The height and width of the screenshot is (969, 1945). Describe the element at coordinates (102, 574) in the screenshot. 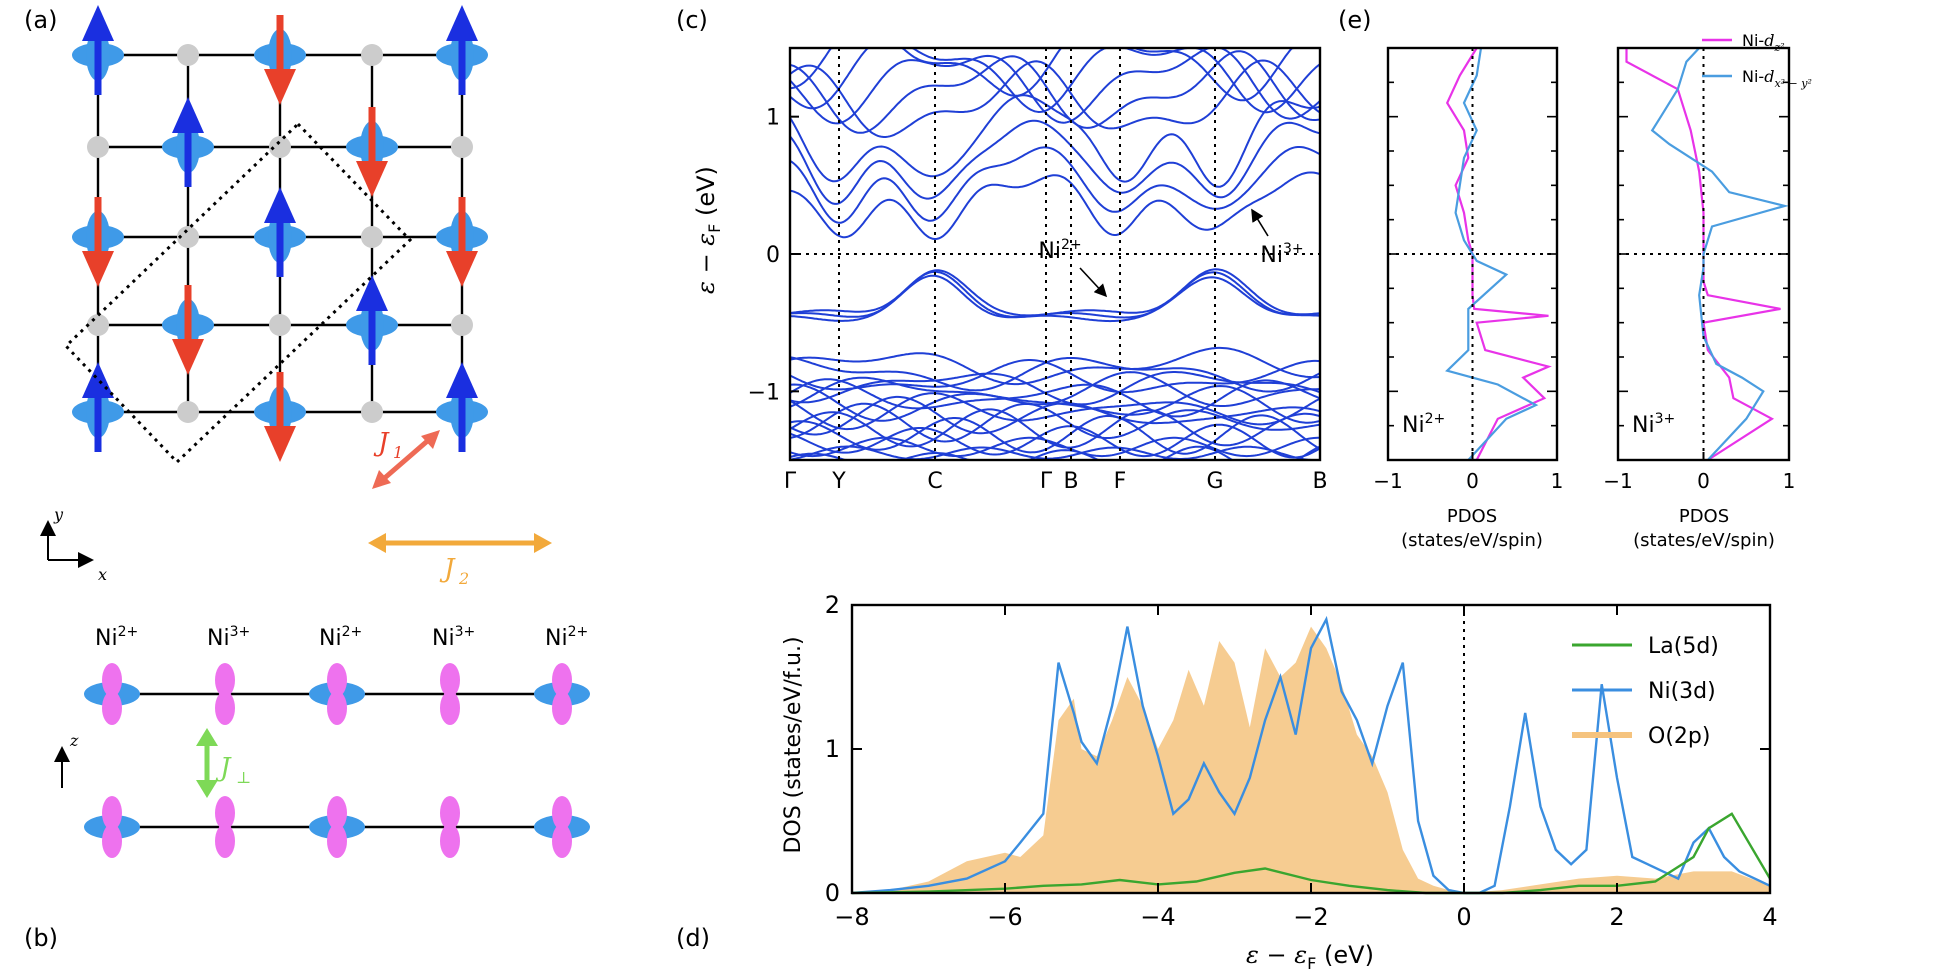

I see `axis-x-label: x` at that location.